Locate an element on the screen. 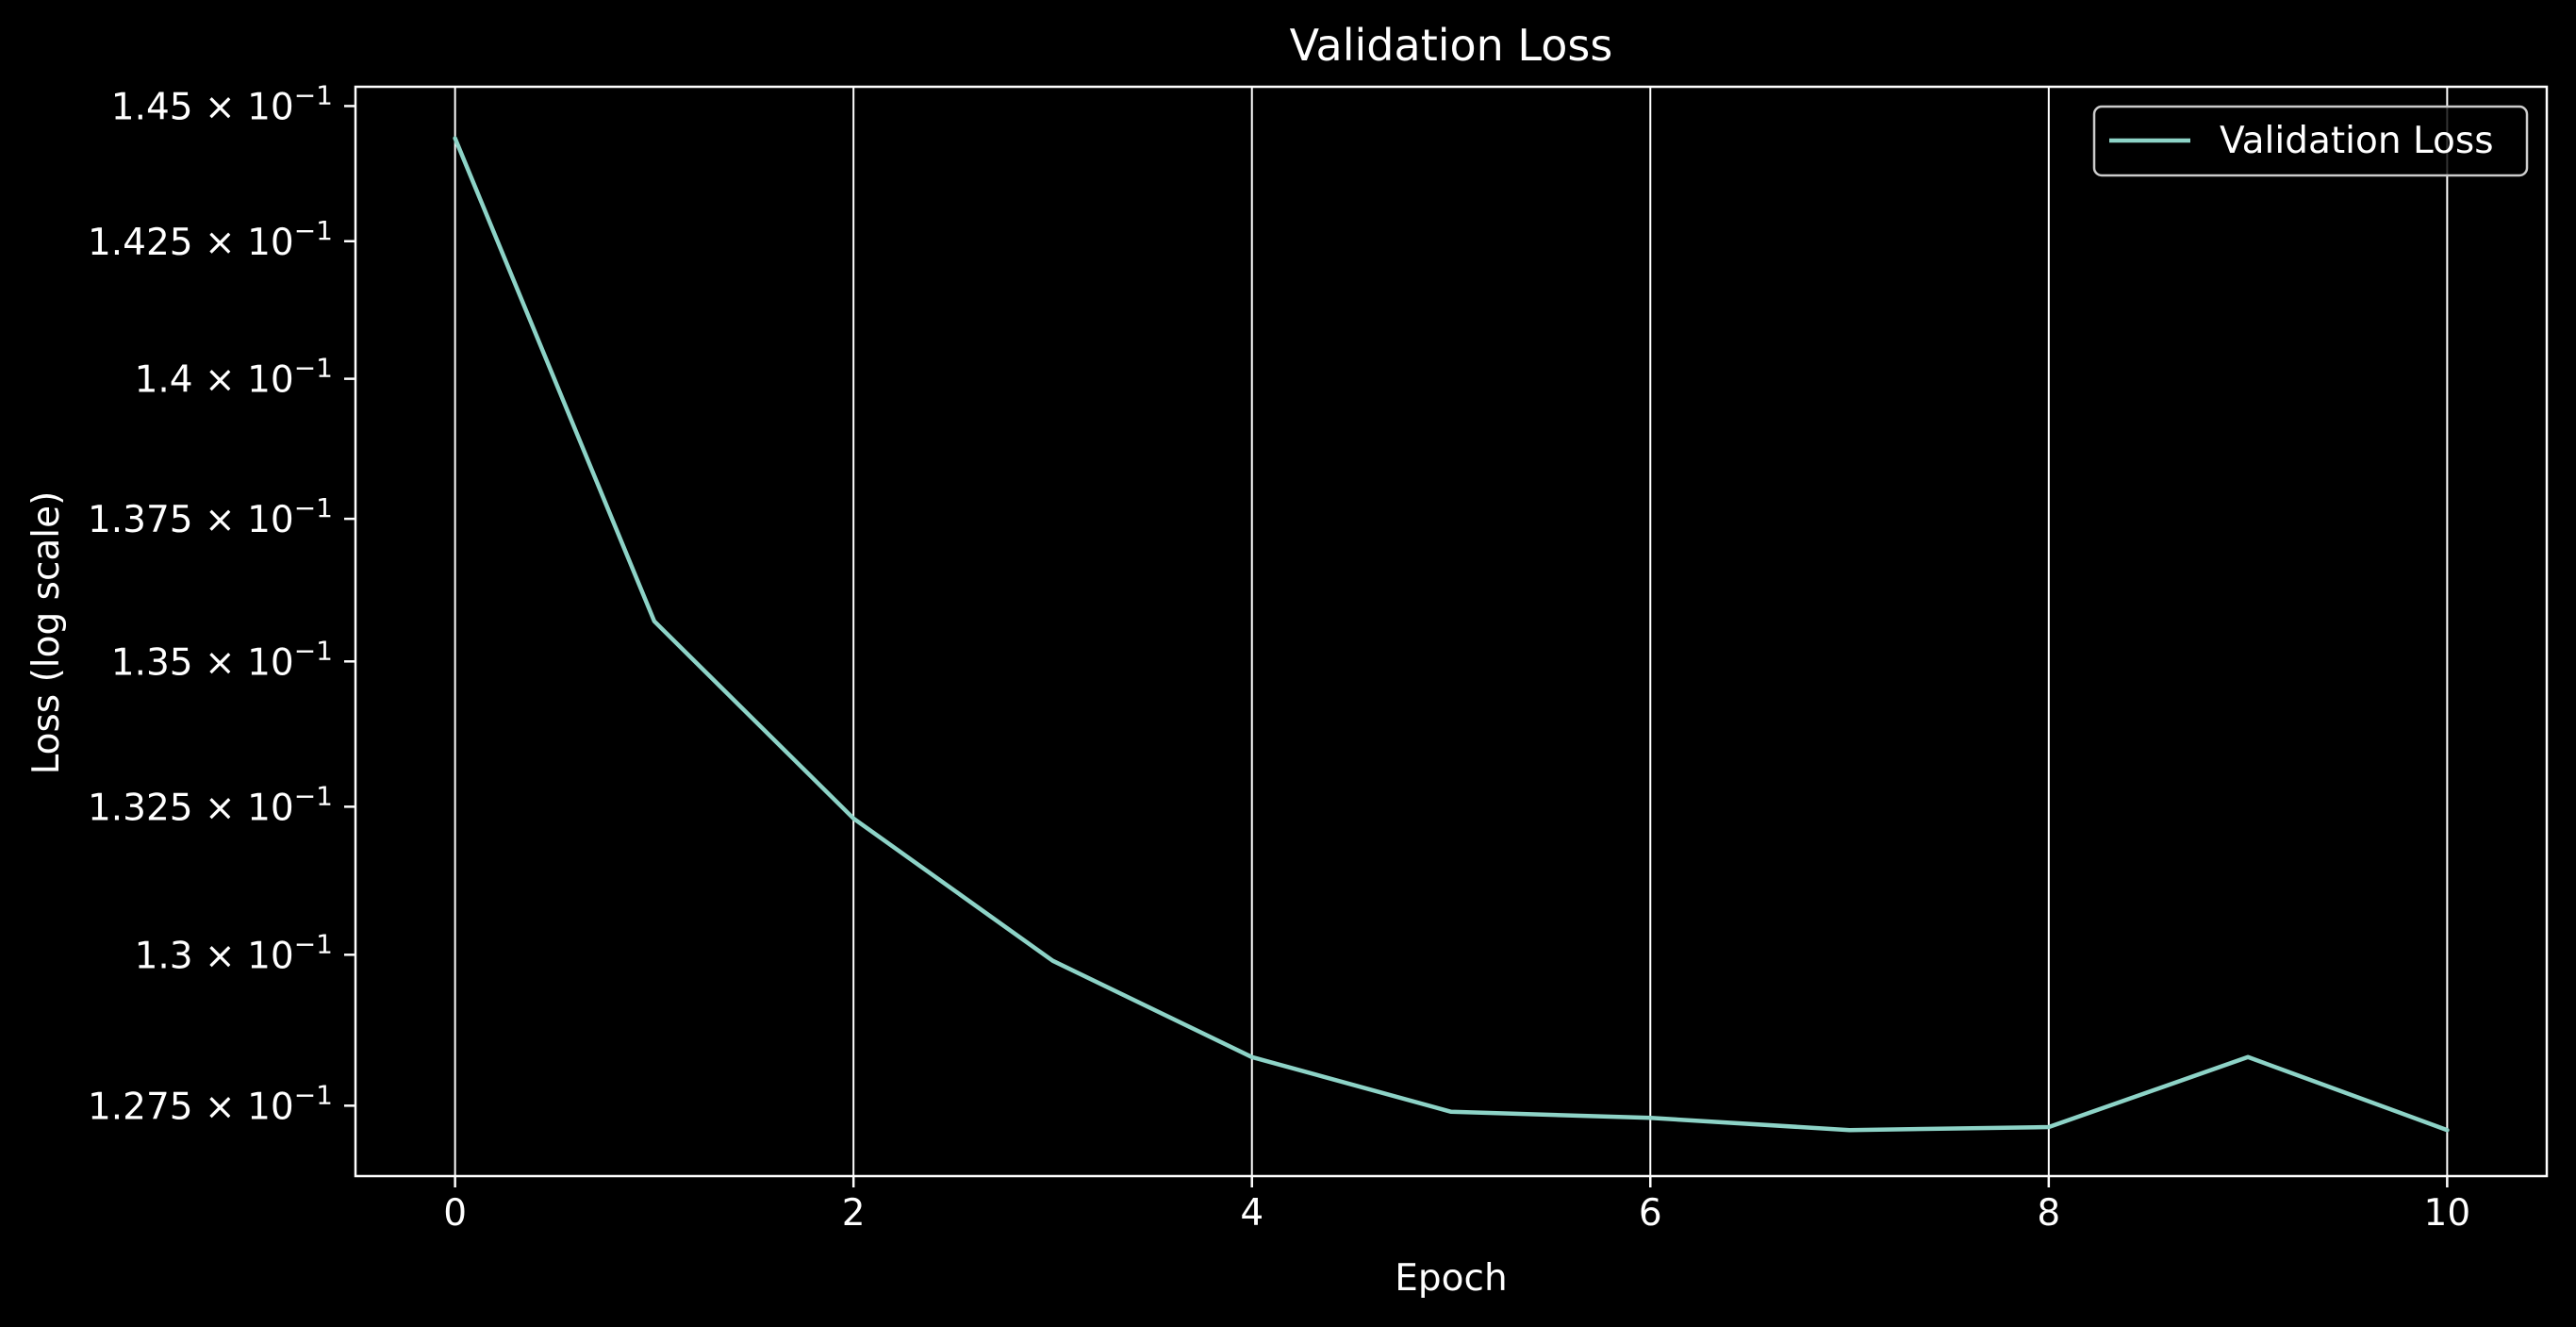 The height and width of the screenshot is (1327, 2576). x-axis-label: Epoch is located at coordinates (1451, 1278).